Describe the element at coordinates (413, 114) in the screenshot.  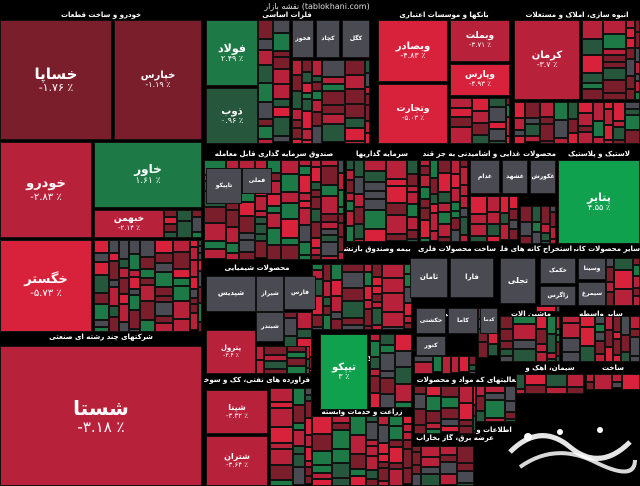
I see `stock-tile: وتجارت -۵.۰۳ ٪` at that location.